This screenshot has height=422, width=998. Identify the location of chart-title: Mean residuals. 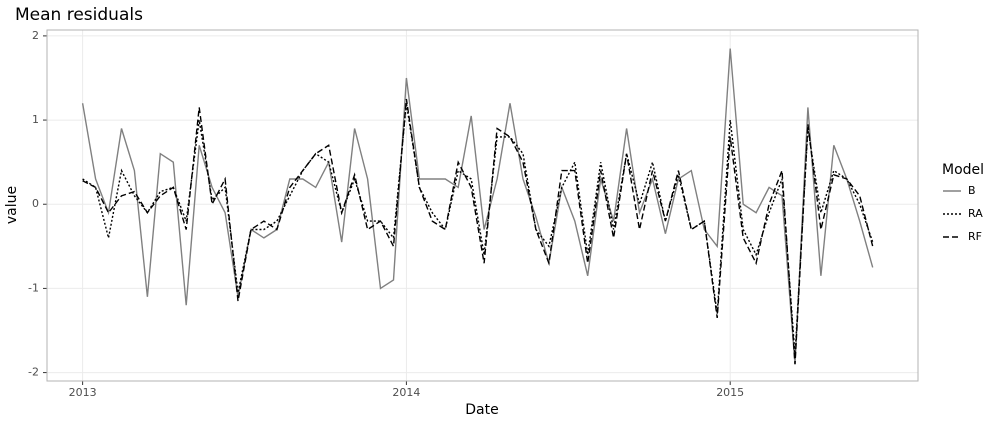
(79, 15).